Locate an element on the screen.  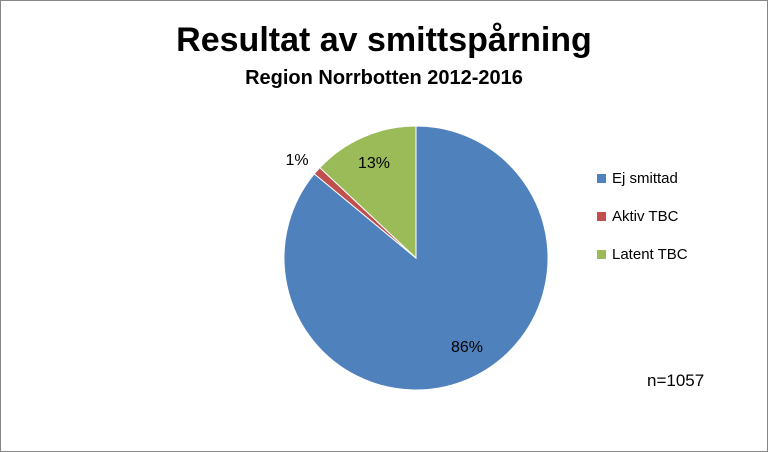
chart-subtitle: Region Norrbotten 2012-2016 is located at coordinates (384, 78).